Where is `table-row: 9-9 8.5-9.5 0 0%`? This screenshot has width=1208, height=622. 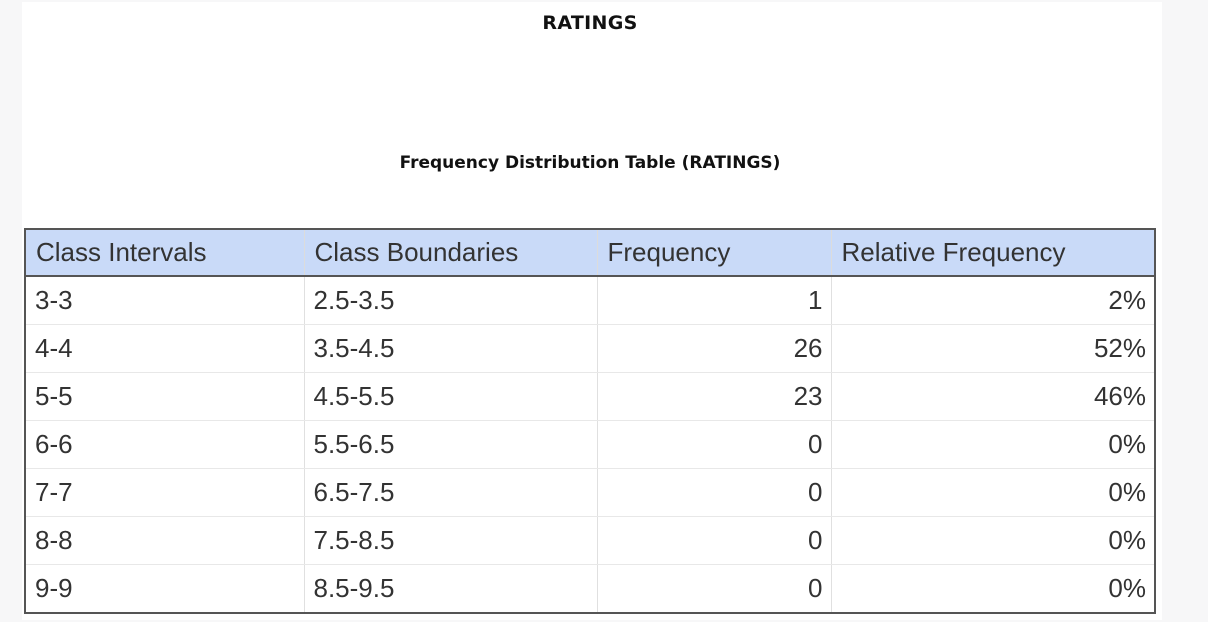
table-row: 9-9 8.5-9.5 0 0% is located at coordinates (590, 588).